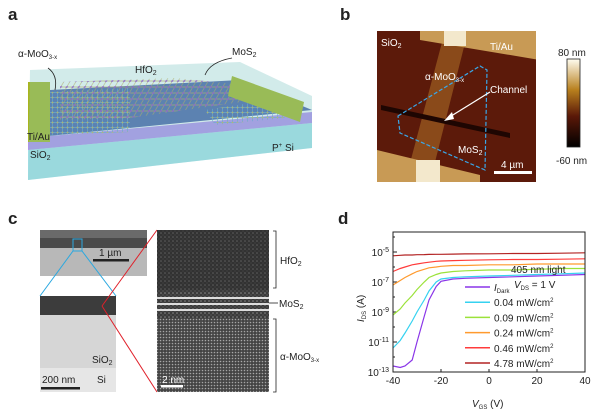 The width and height of the screenshot is (600, 417). What do you see at coordinates (538, 270) in the screenshot?
I see `annotation-light: 405 nm light` at bounding box center [538, 270].